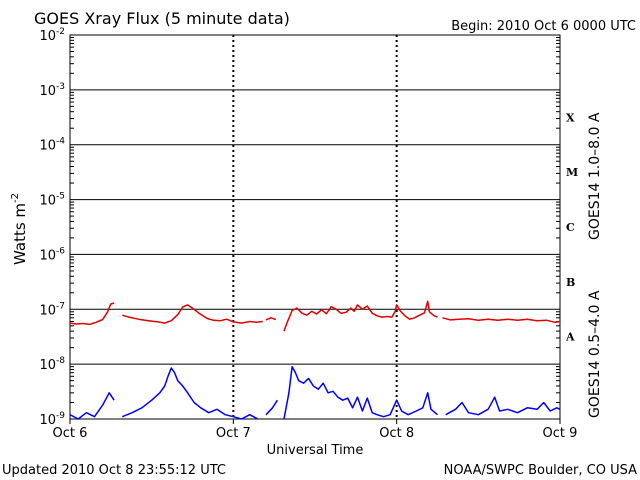 The height and width of the screenshot is (480, 640). Describe the element at coordinates (543, 26) in the screenshot. I see `begin-label: Begin: 2010 Oct 6 0000 UTC` at that location.